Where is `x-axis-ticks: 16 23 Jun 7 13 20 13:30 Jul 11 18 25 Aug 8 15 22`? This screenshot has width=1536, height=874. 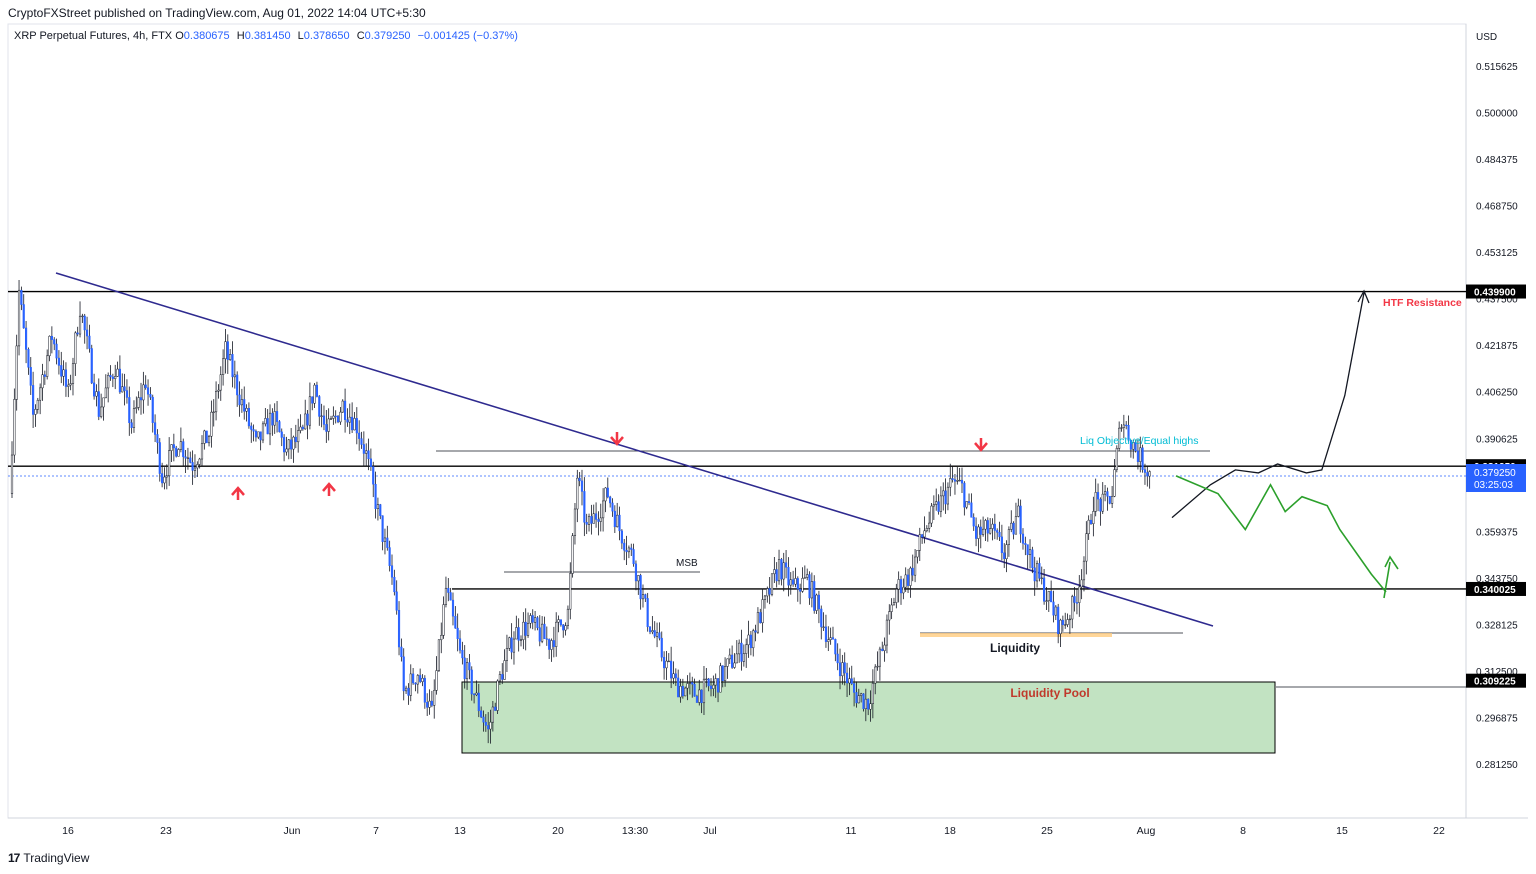 x-axis-ticks: 16 23 Jun 7 13 20 13:30 Jul 11 18 25 Aug 8 15 22 is located at coordinates (753, 831).